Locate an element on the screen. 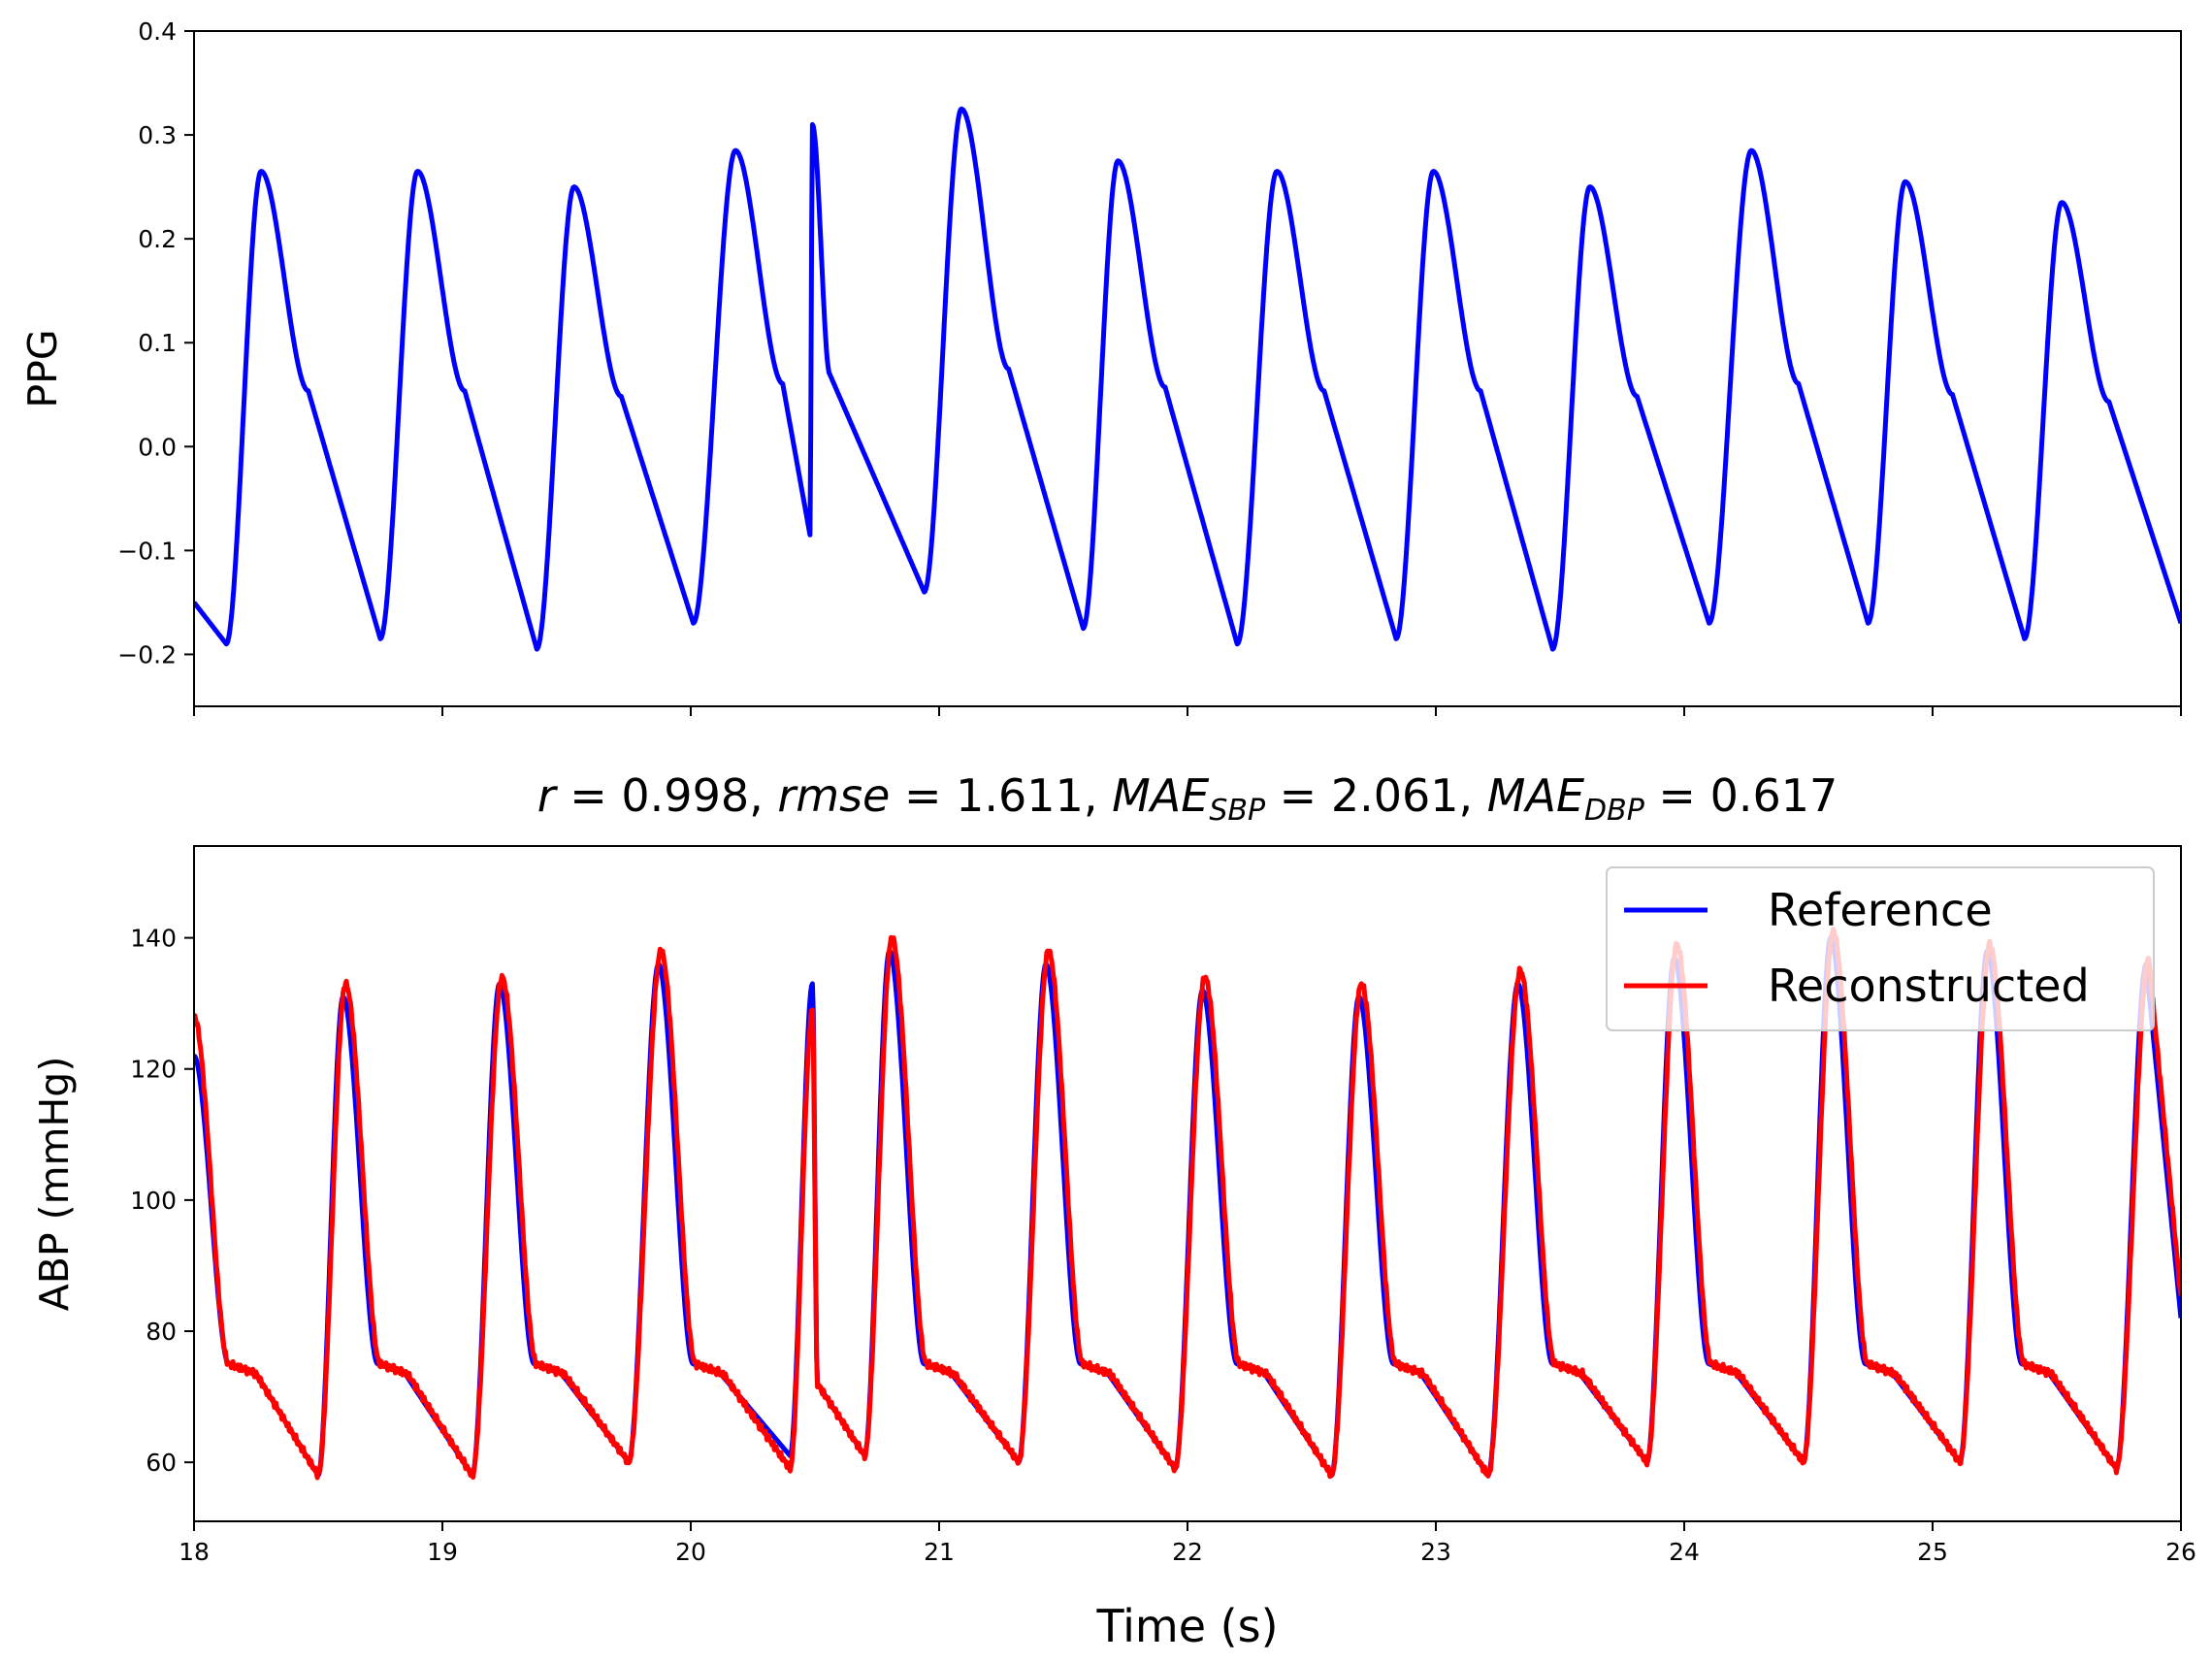  title-rmse-value: = 1.611, is located at coordinates (1001, 795).